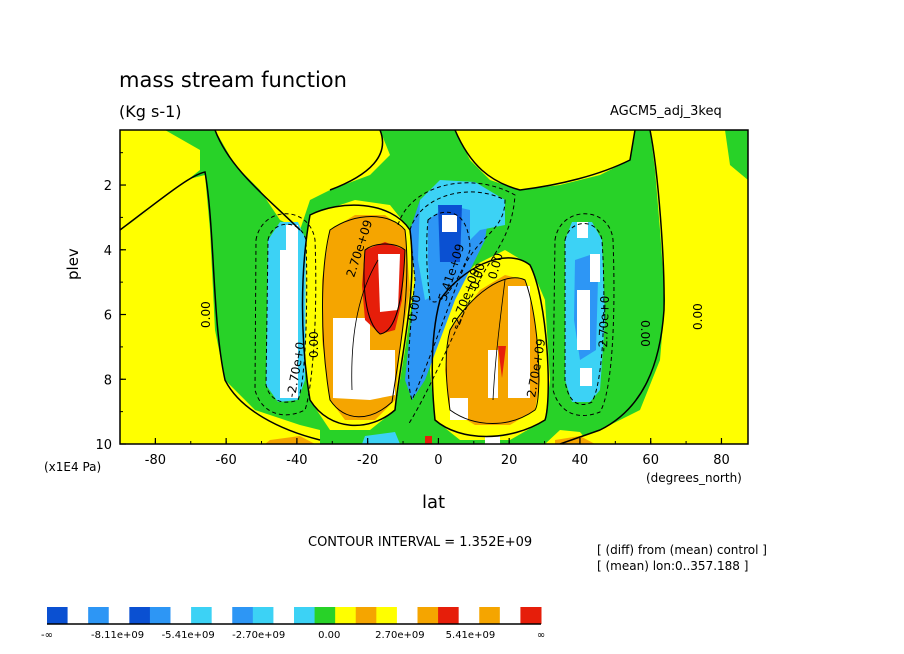 The height and width of the screenshot is (654, 904). I want to click on colorbar-label: -2.70e+09, so click(258, 635).